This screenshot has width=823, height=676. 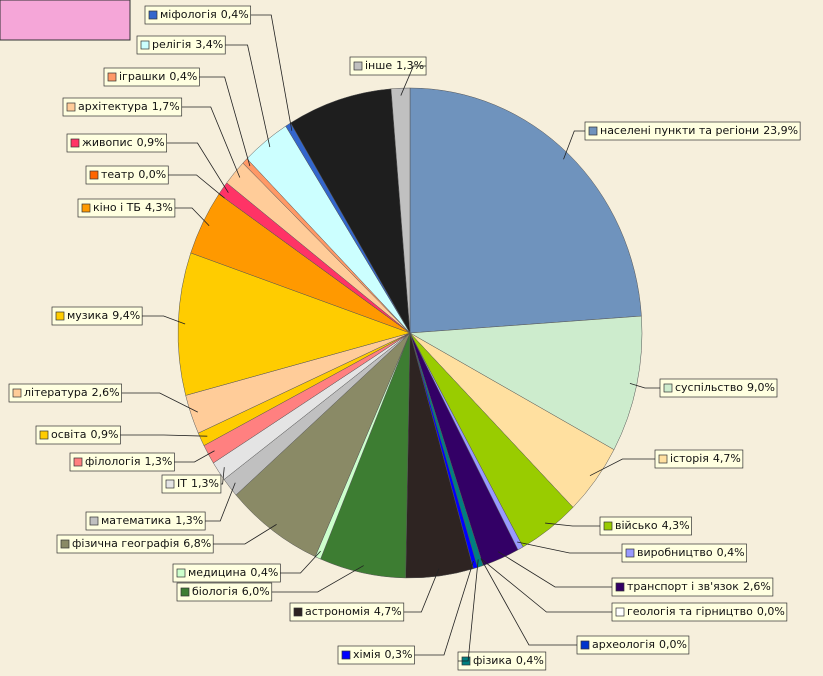 I want to click on label-text: виробництво 0,4%, so click(x=691, y=552).